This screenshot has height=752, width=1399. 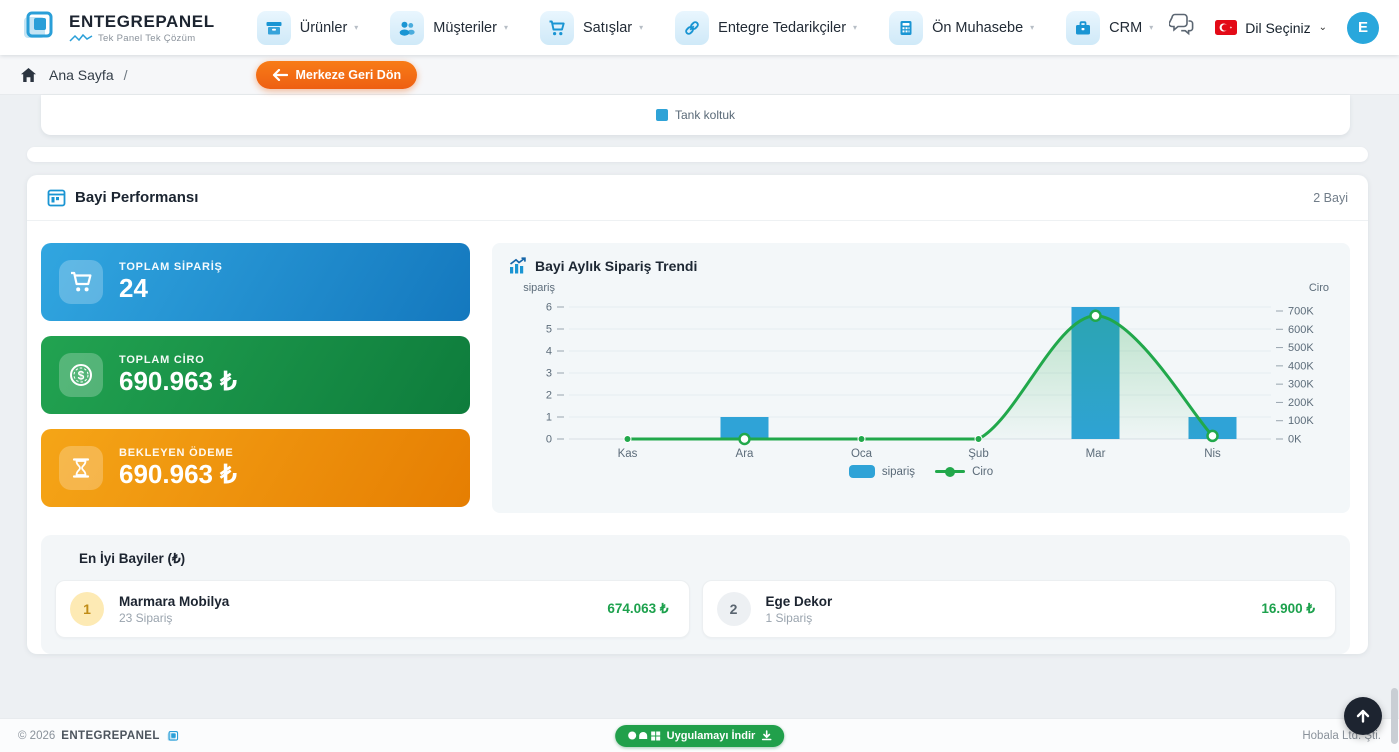 What do you see at coordinates (336, 74) in the screenshot?
I see `back-to-center-button: Merkeze Geri Dön` at bounding box center [336, 74].